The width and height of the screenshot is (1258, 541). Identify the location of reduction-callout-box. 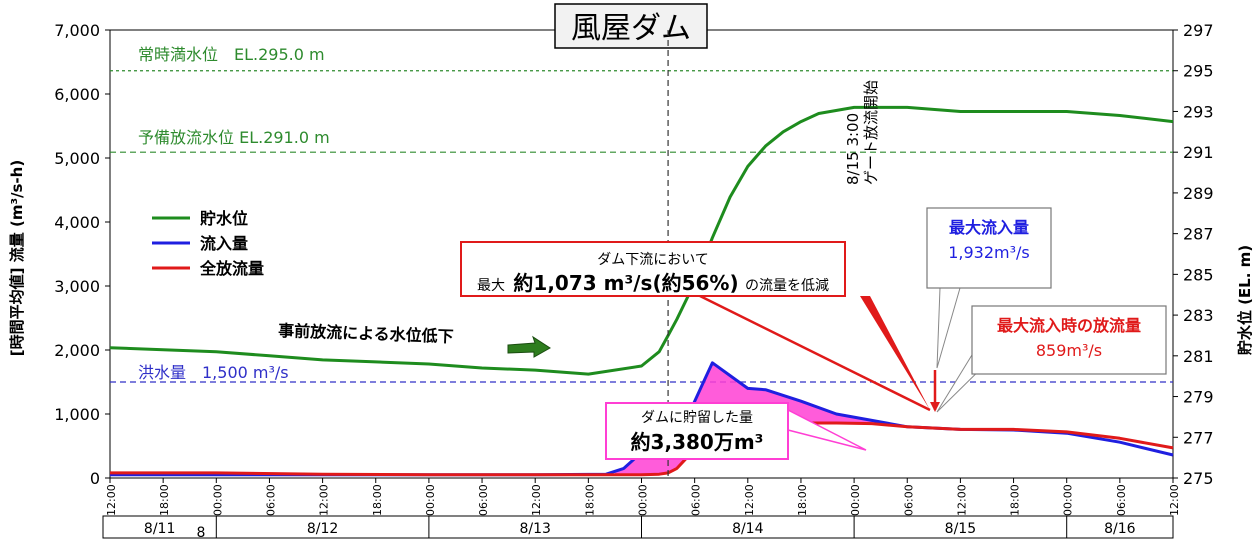
(653, 269).